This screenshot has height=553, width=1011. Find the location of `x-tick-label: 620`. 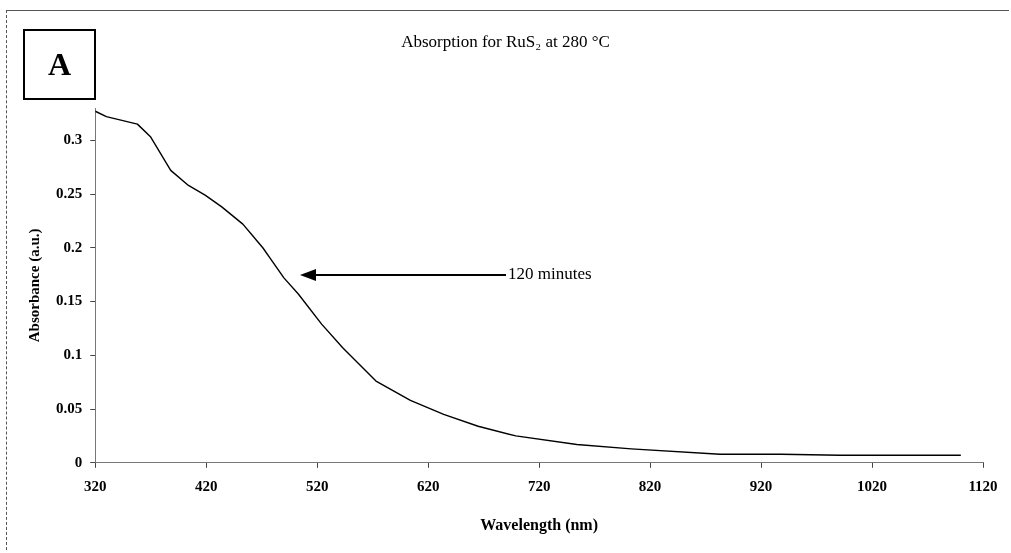

x-tick-label: 620 is located at coordinates (428, 485).